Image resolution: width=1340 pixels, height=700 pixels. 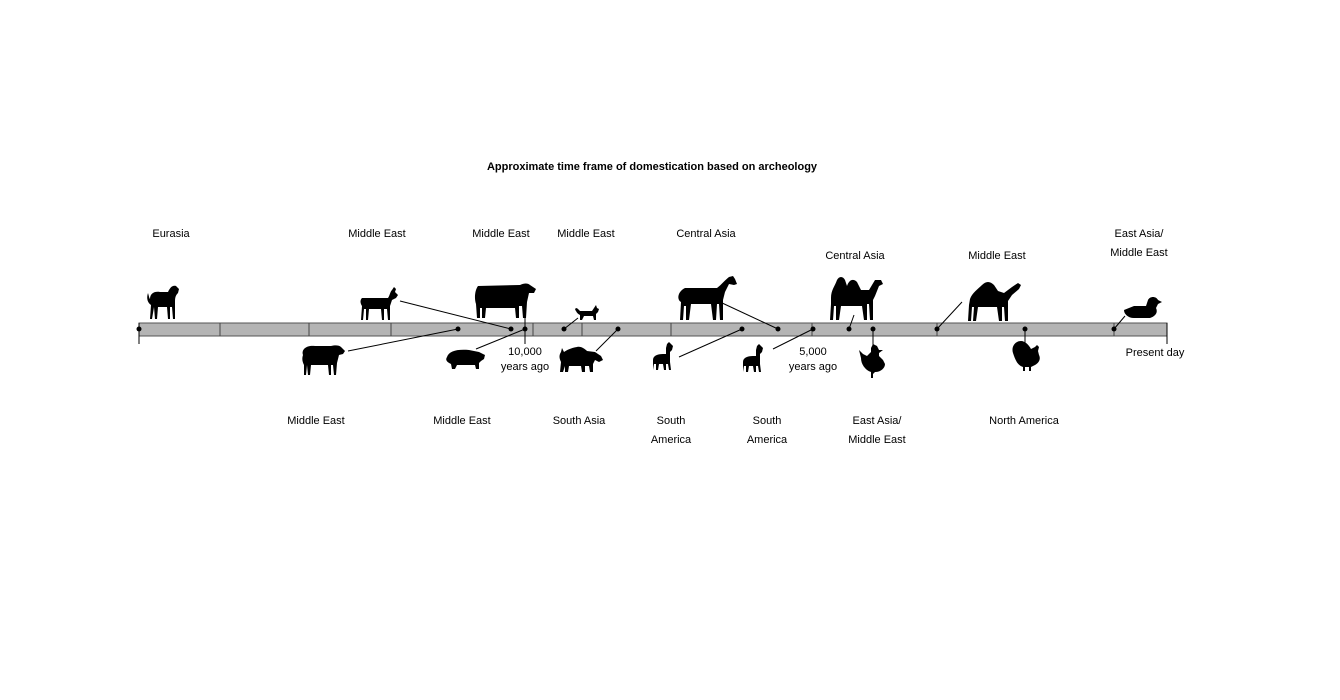 I want to click on leader-lines, so click(x=736, y=329).